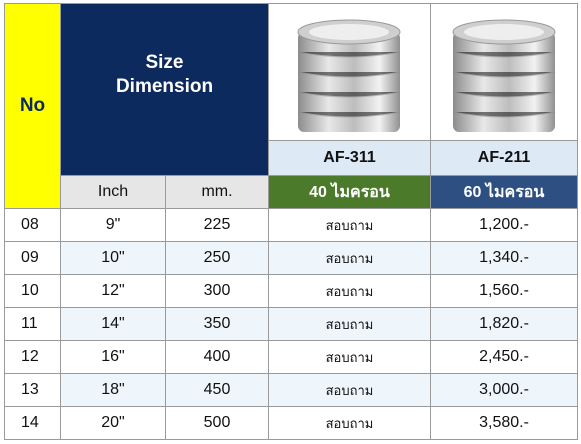 The height and width of the screenshot is (444, 581). Describe the element at coordinates (504, 357) in the screenshot. I see `table-cell: 2,450.-` at that location.